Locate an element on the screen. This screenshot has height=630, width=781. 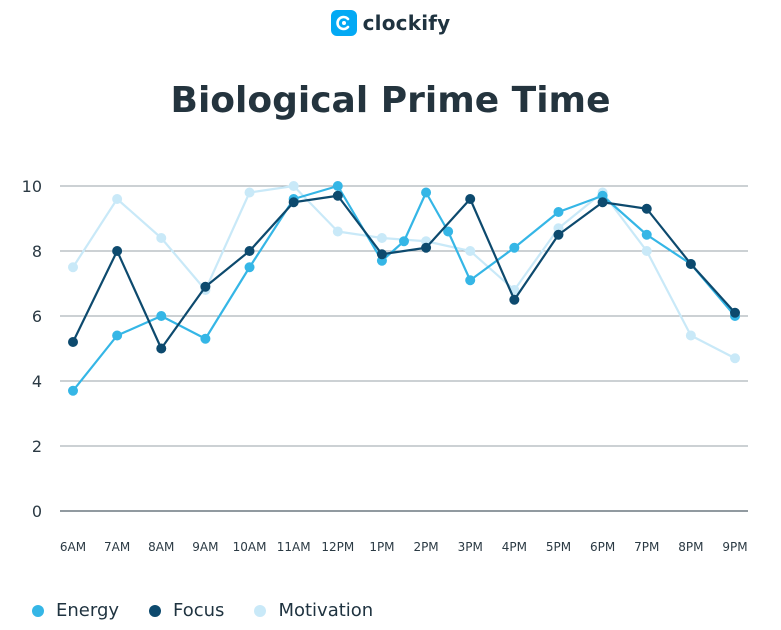
x-tick-label: 2PM is located at coordinates (425, 547).